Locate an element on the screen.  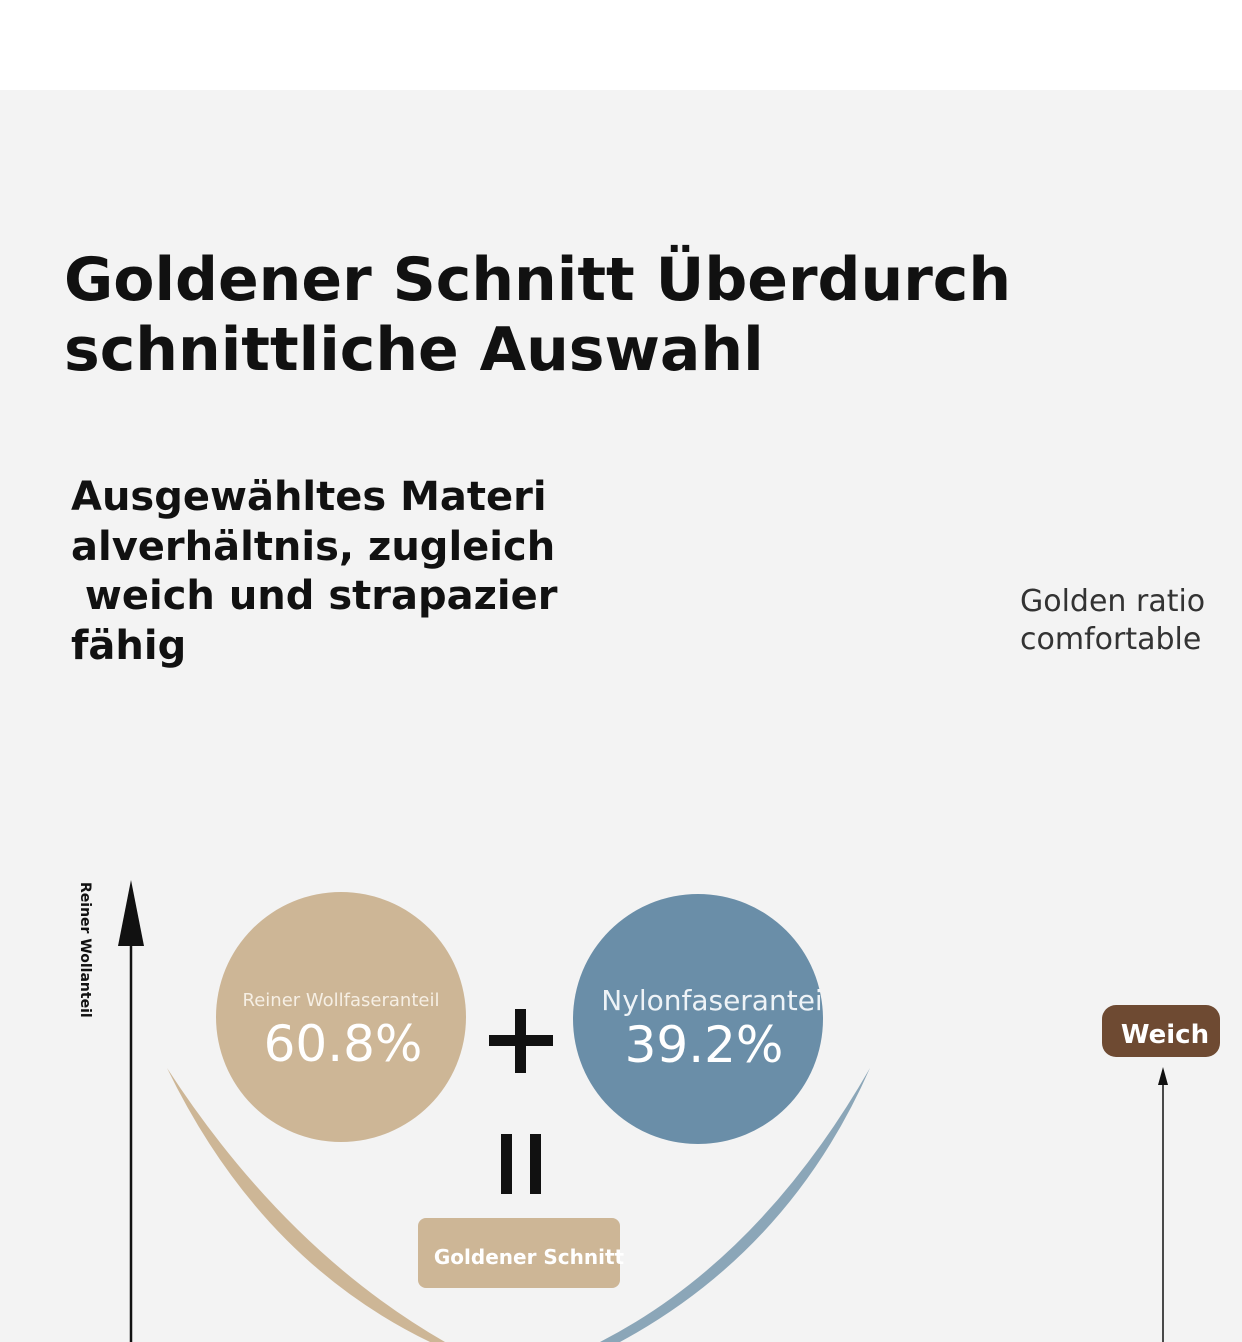
nylon-circle is located at coordinates (698, 1019).